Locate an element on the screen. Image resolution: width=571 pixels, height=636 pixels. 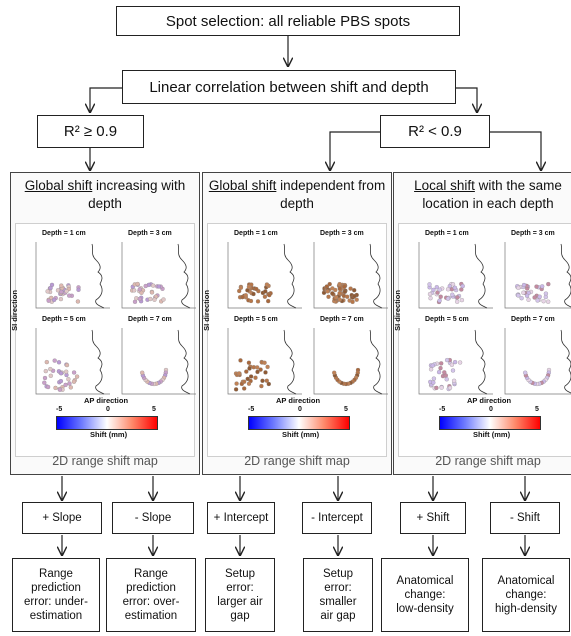
colorbar-tick-label: -5 is located at coordinates (442, 409).